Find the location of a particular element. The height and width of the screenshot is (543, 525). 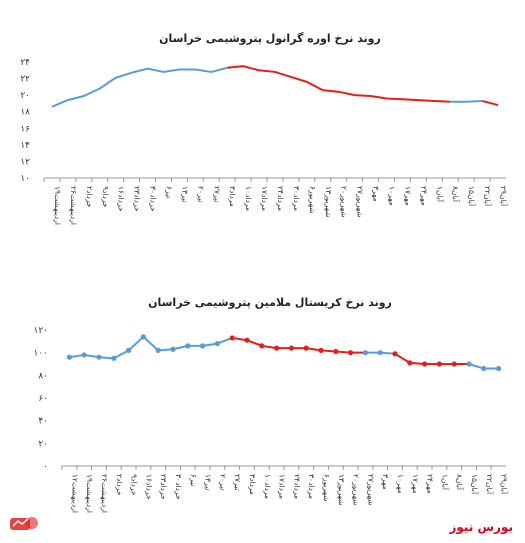

y-tick-label: ۱۲ is located at coordinates (25, 162).